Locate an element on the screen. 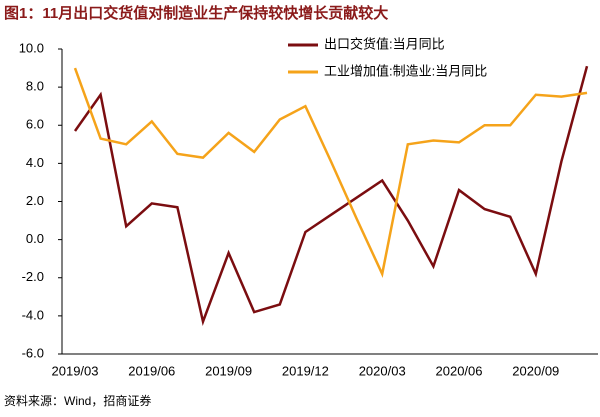 This screenshot has width=600, height=417. y-tick-label: -2.0 is located at coordinates (33, 276).